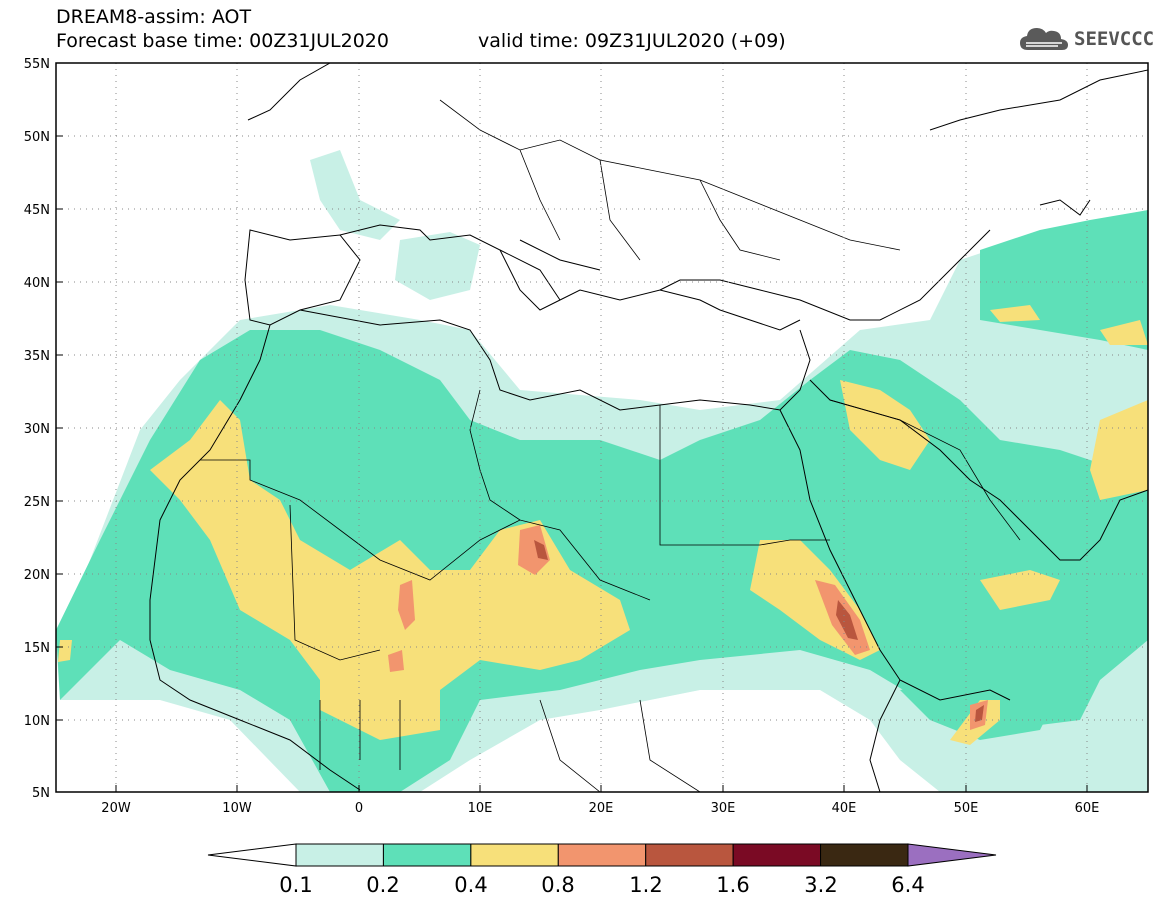 Image resolution: width=1165 pixels, height=905 pixels. What do you see at coordinates (37, 283) in the screenshot?
I see `lat-label: 40N` at bounding box center [37, 283].